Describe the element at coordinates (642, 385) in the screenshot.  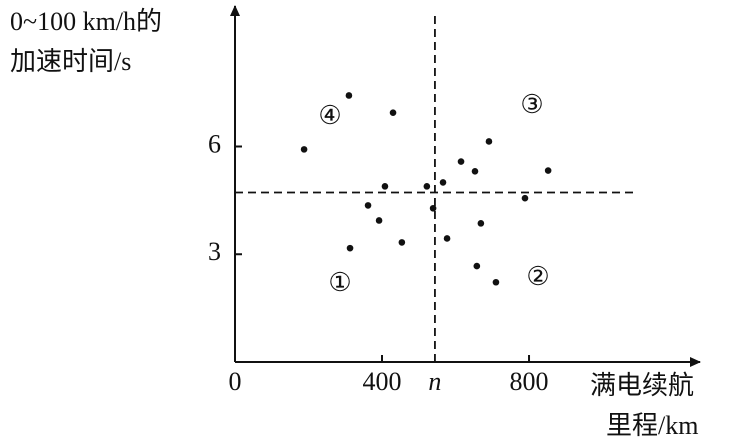
I see `x-axis-label: 满电续航` at that location.